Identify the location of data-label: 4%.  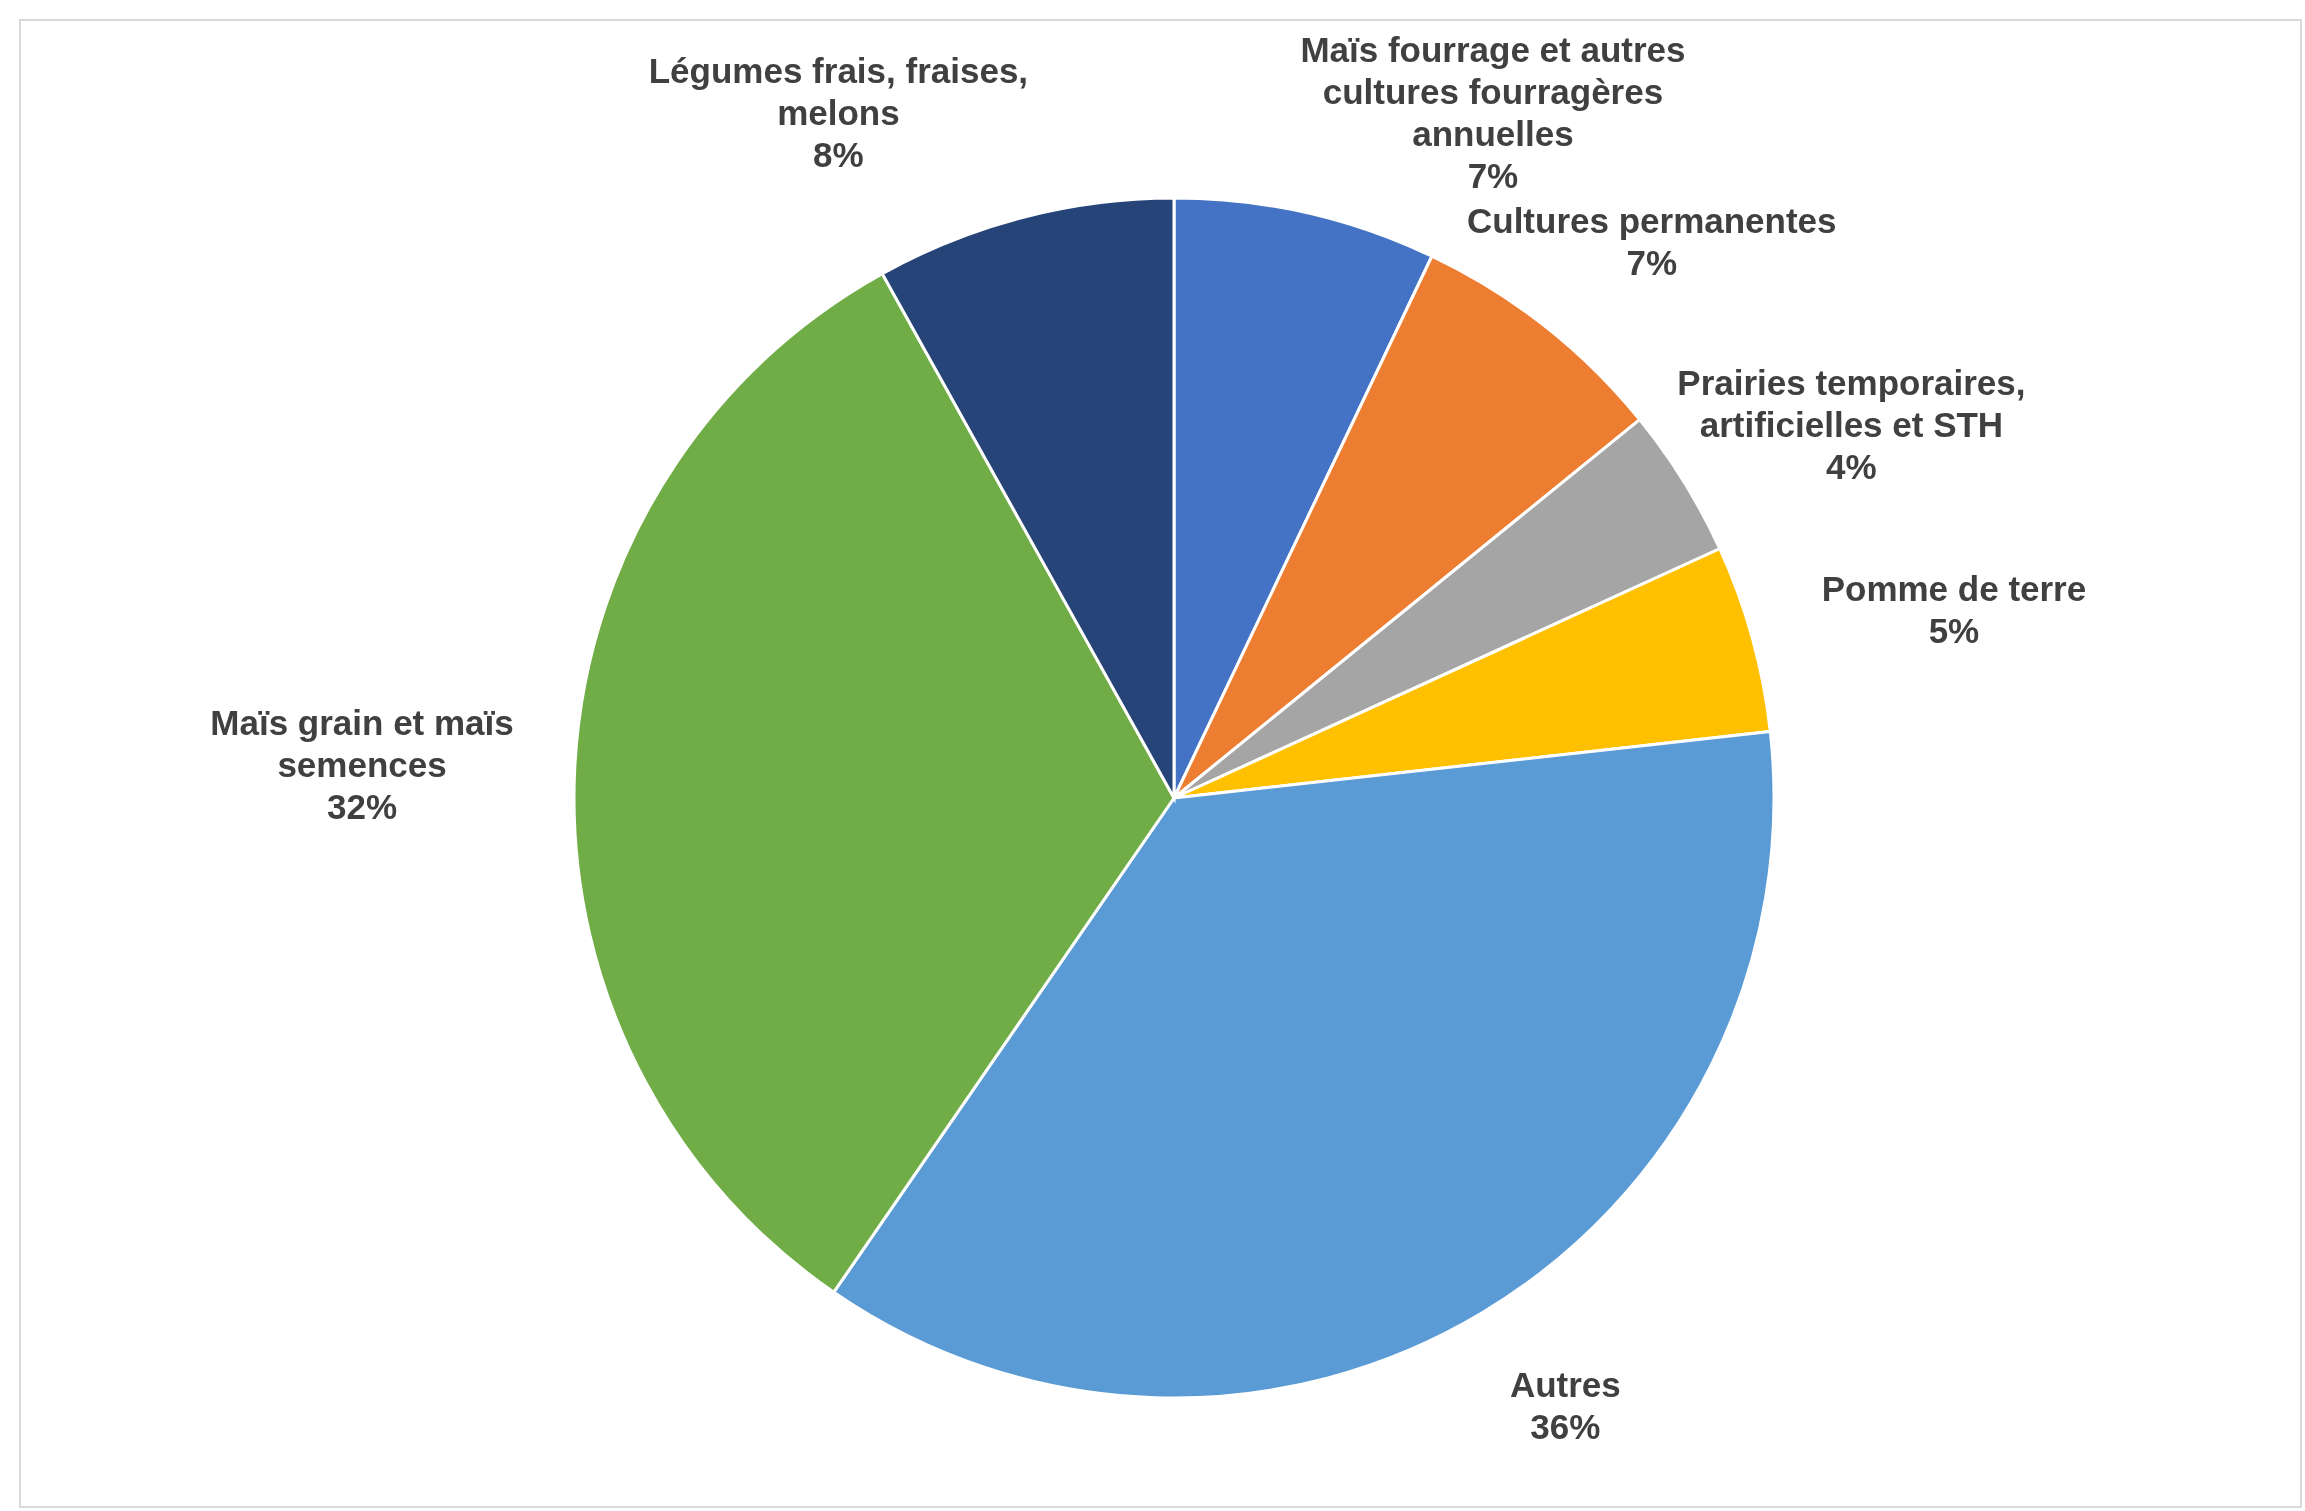
(1851, 467).